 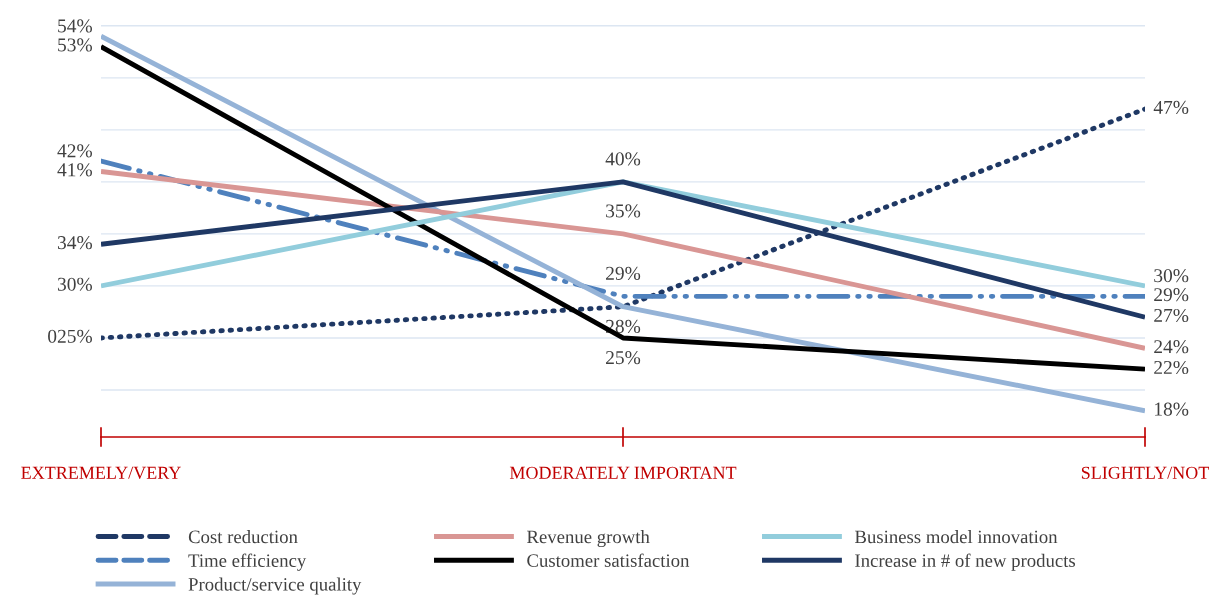 What do you see at coordinates (101, 472) in the screenshot?
I see `x-tick-label: EXTREMELY/VERY` at bounding box center [101, 472].